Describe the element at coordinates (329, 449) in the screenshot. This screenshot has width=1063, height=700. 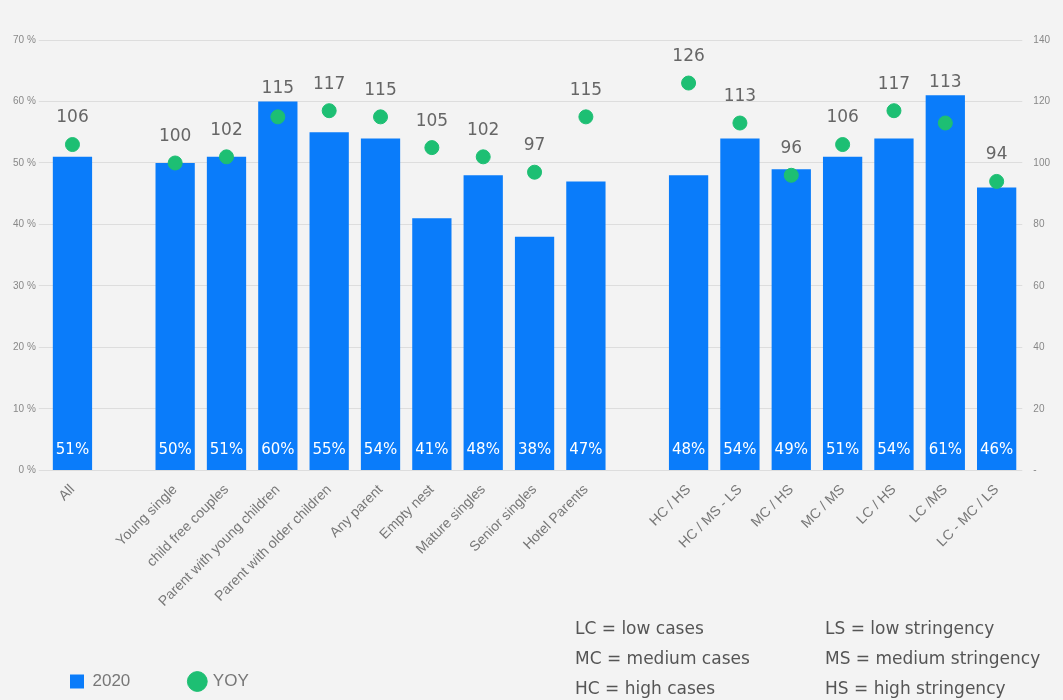
I see `data-label: 55%` at that location.